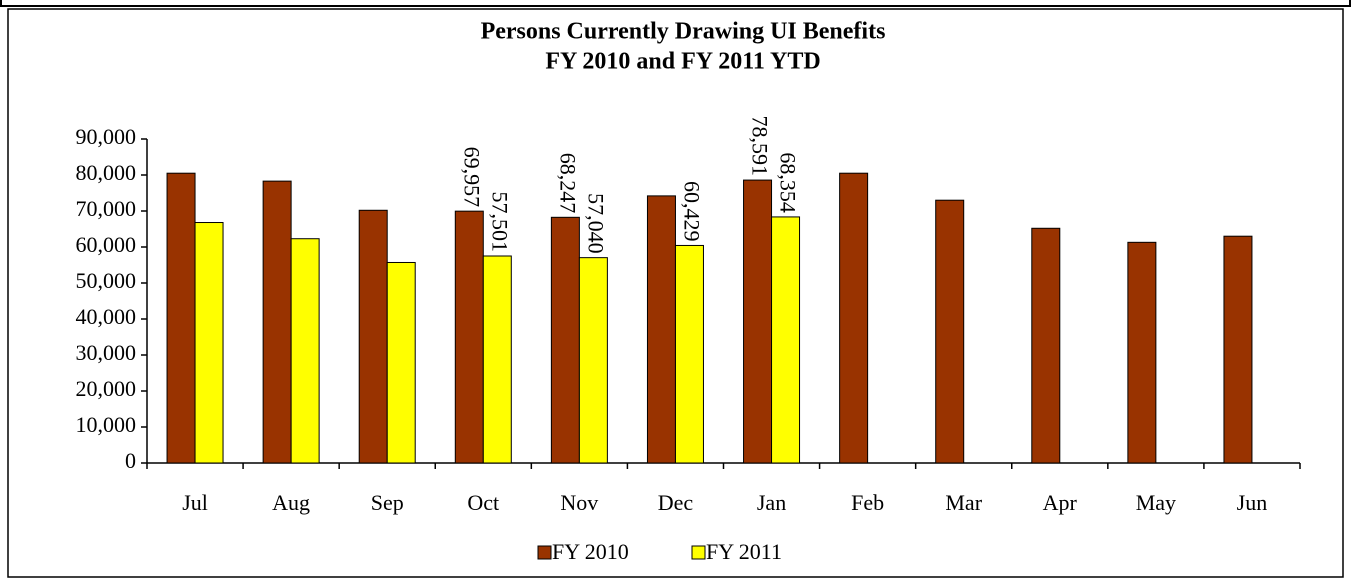 The height and width of the screenshot is (578, 1351). What do you see at coordinates (771, 502) in the screenshot?
I see `x-tick-label: Jan` at bounding box center [771, 502].